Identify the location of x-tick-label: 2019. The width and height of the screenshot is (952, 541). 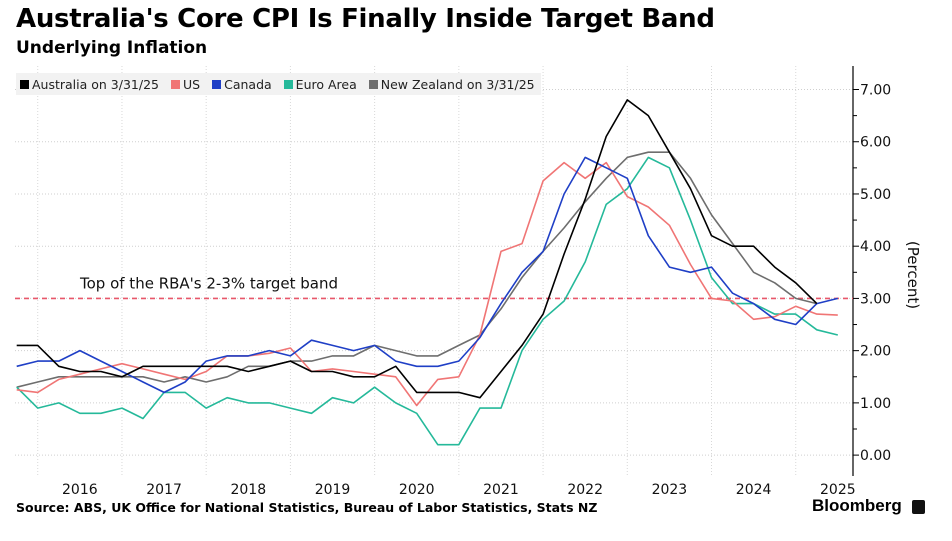
(333, 490).